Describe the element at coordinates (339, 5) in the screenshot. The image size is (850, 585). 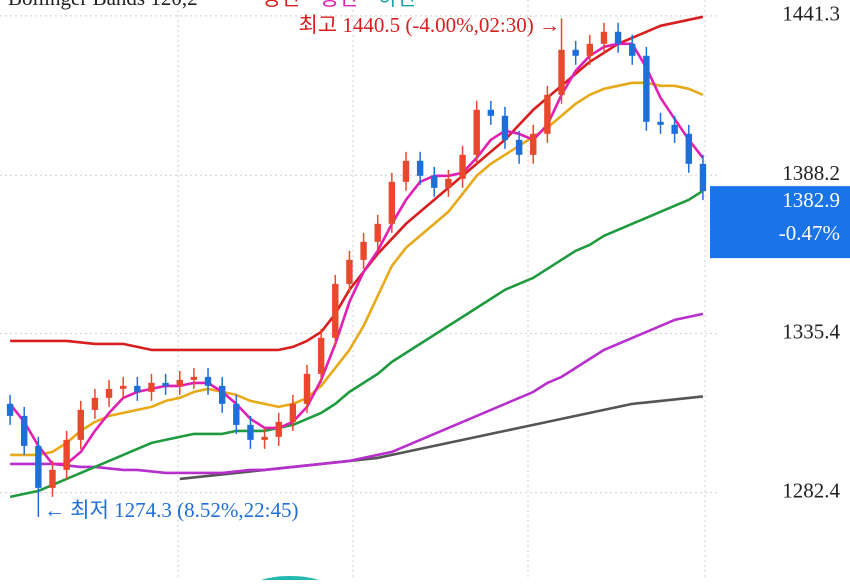
I see `legend-label: 중단` at that location.